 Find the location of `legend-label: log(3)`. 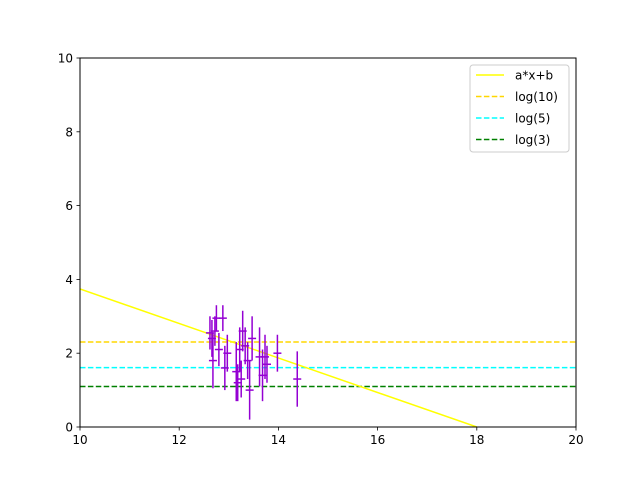

legend-label: log(3) is located at coordinates (532, 140).